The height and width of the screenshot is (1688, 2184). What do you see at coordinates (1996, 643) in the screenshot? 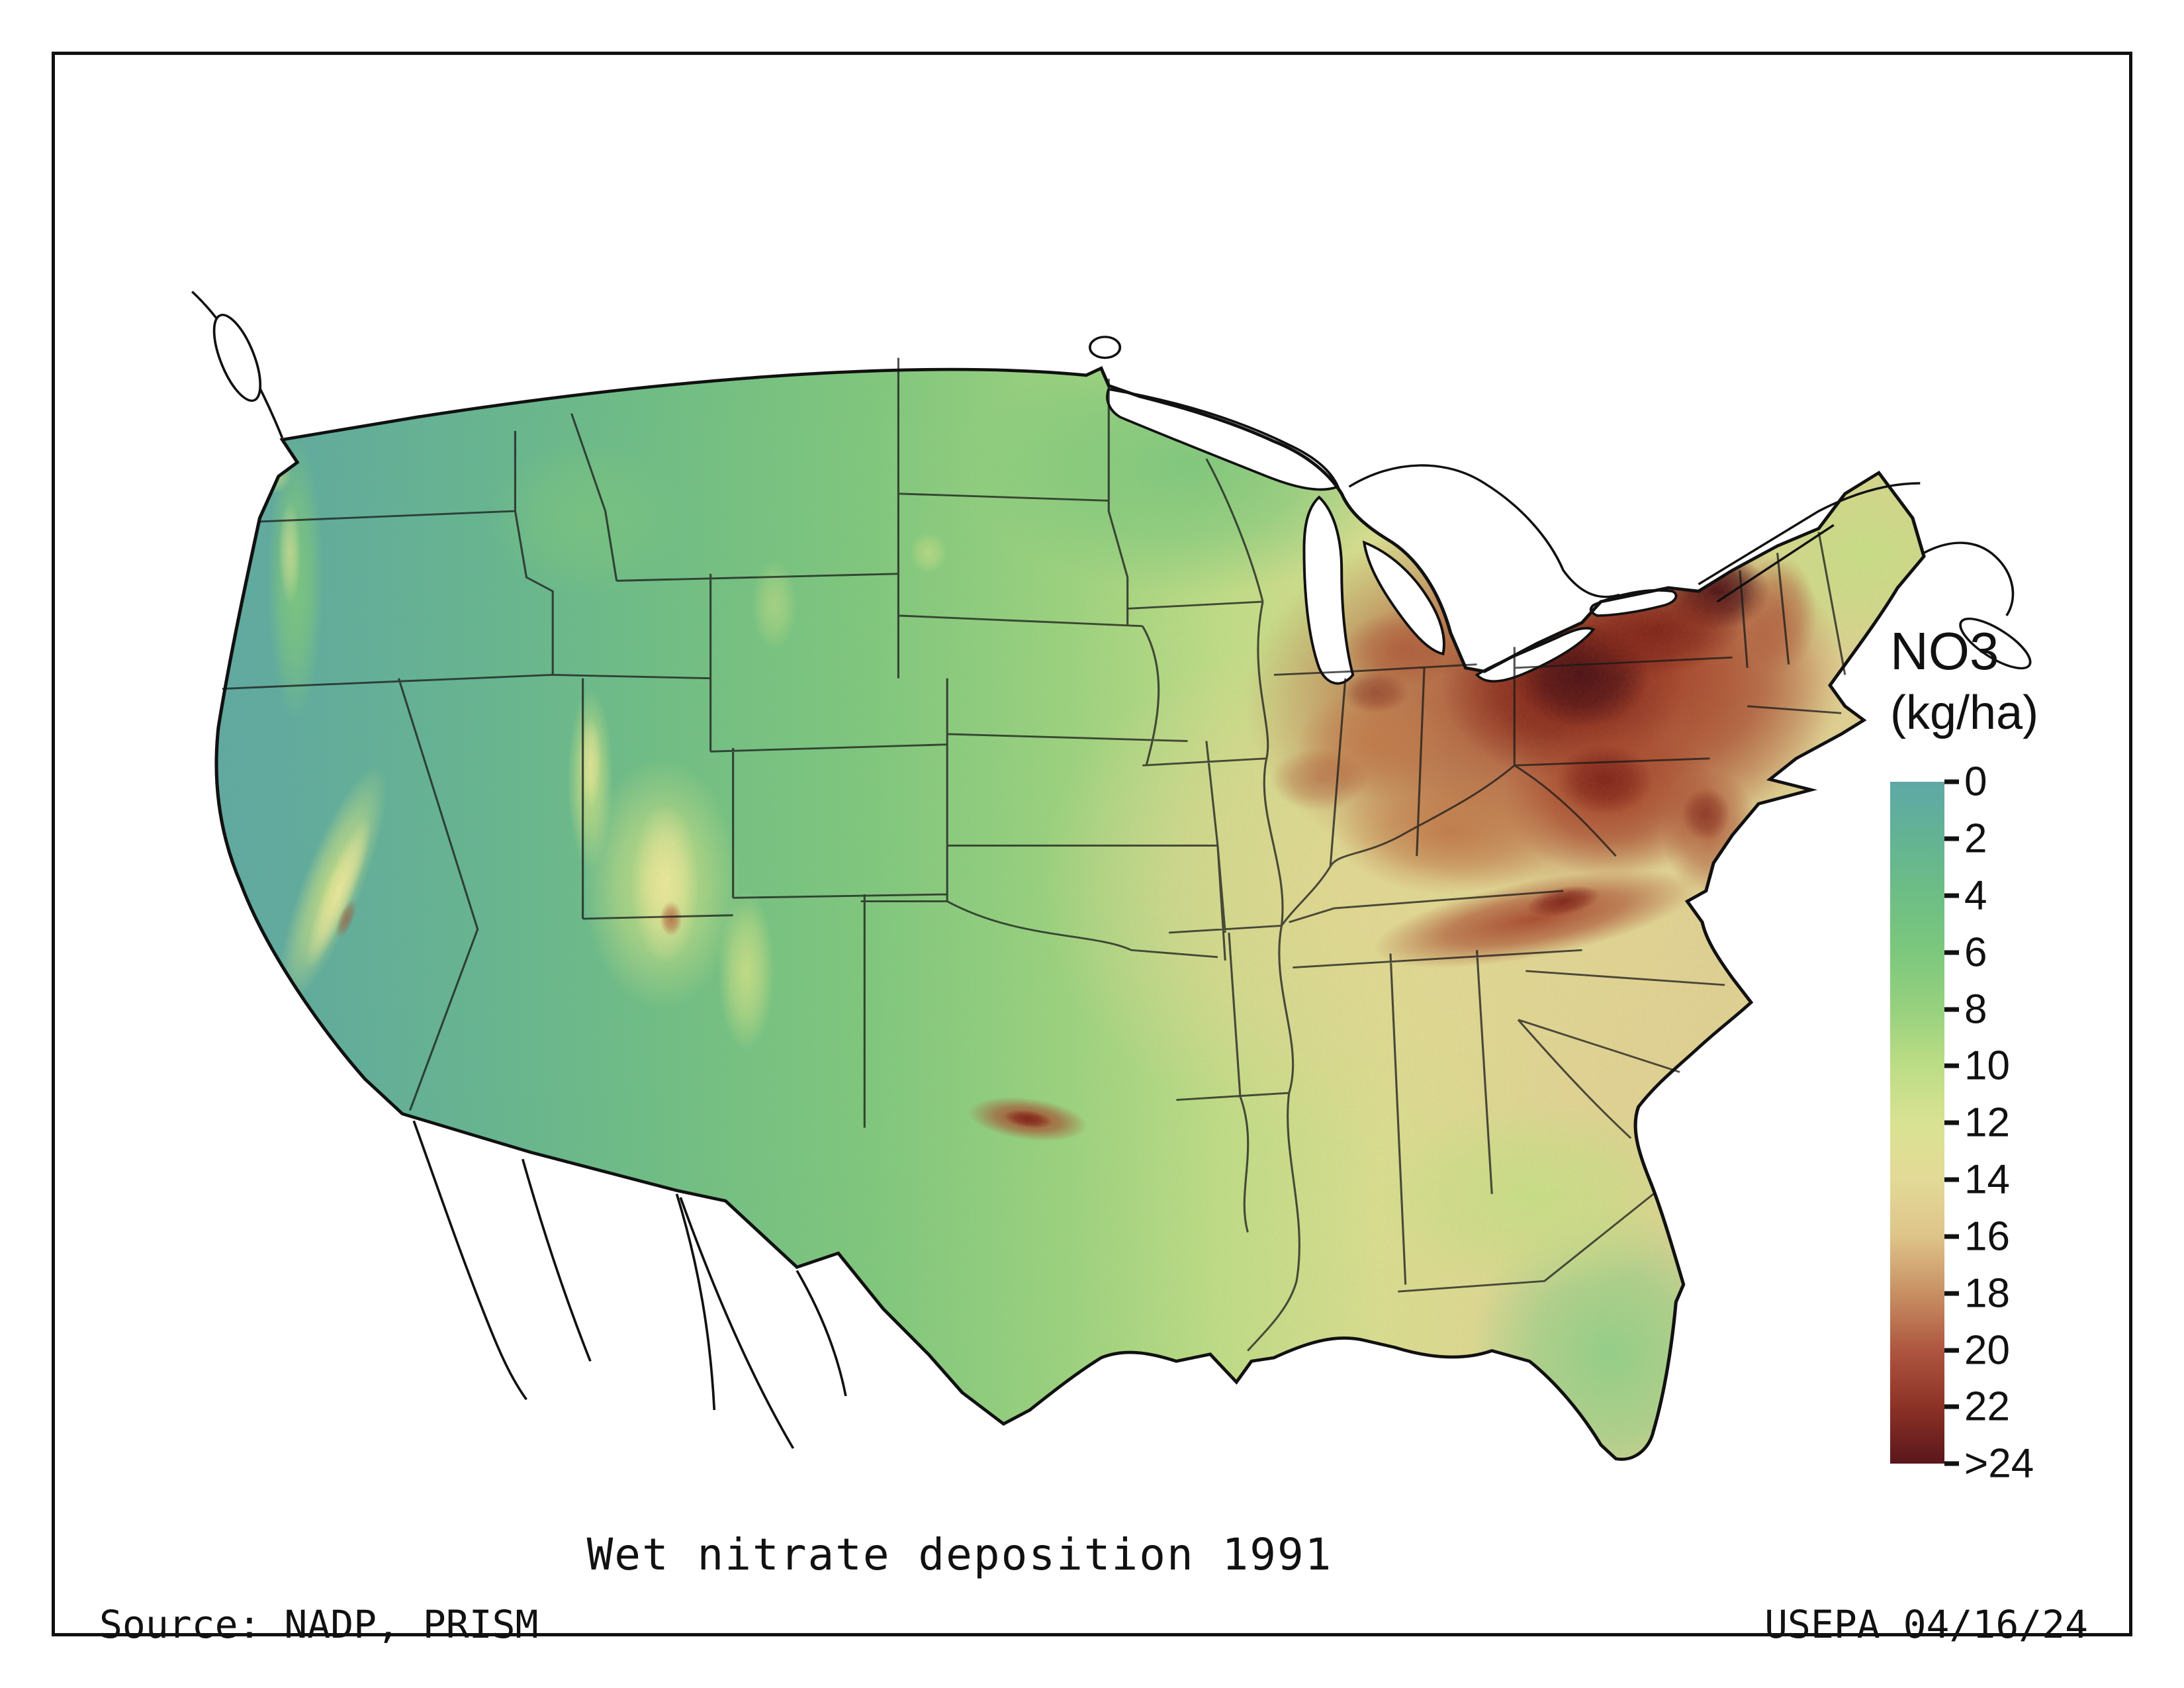
I see `nova-scotia-outline` at bounding box center [1996, 643].